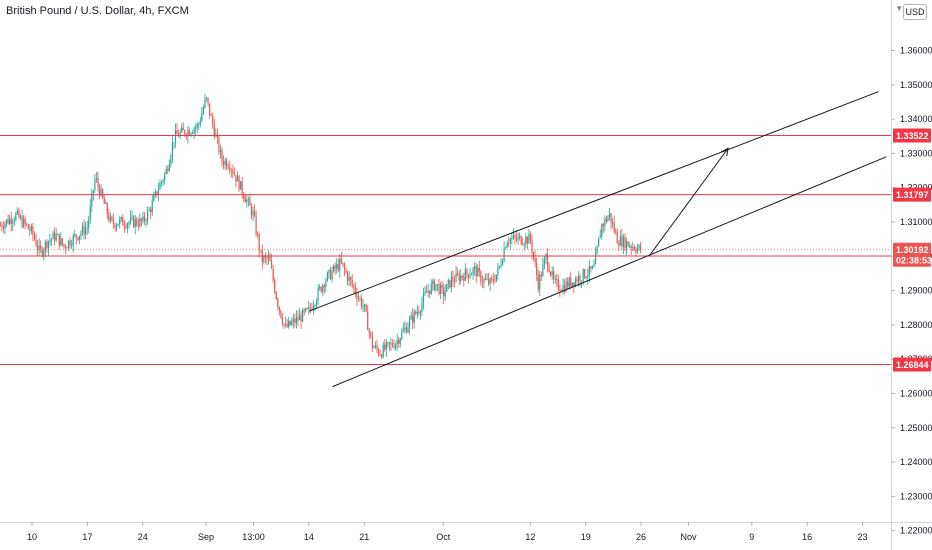 The image size is (932, 550). I want to click on chevron-down-icon: ▾, so click(899, 8).